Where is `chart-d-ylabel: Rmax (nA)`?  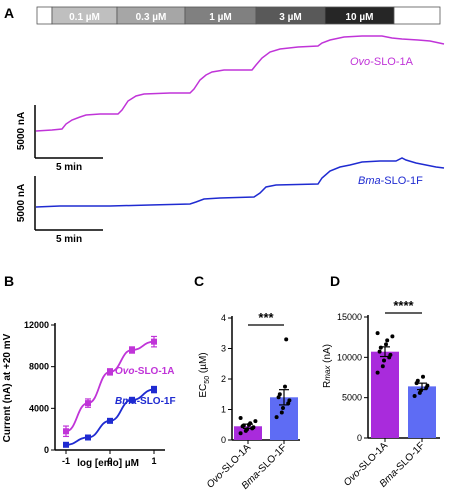
chart-d-ylabel: Rmax (nA) is located at coordinates (327, 366).